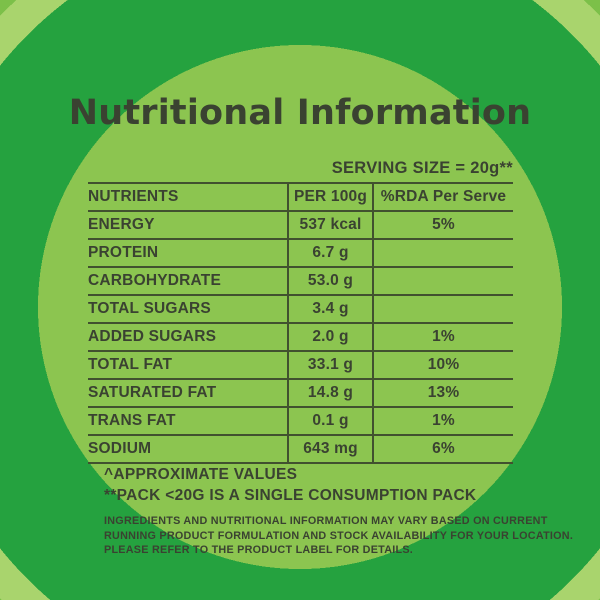  I want to click on table-row: TOTAL SUGARS 3.4 g, so click(300, 309).